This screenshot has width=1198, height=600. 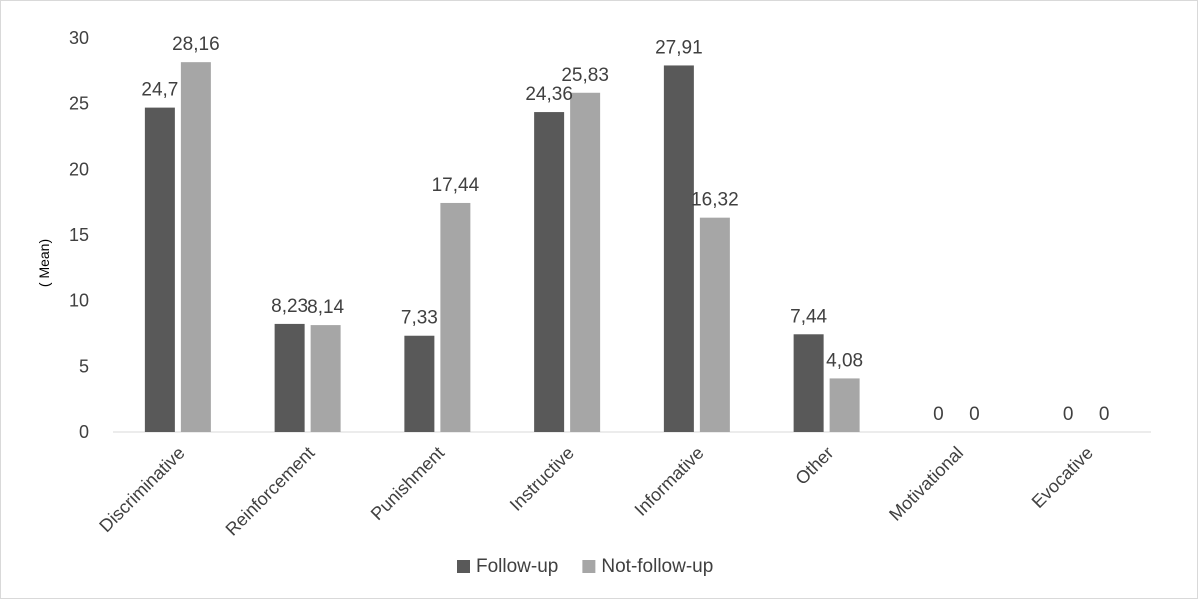 What do you see at coordinates (814, 466) in the screenshot?
I see `x-tick-label: Other` at bounding box center [814, 466].